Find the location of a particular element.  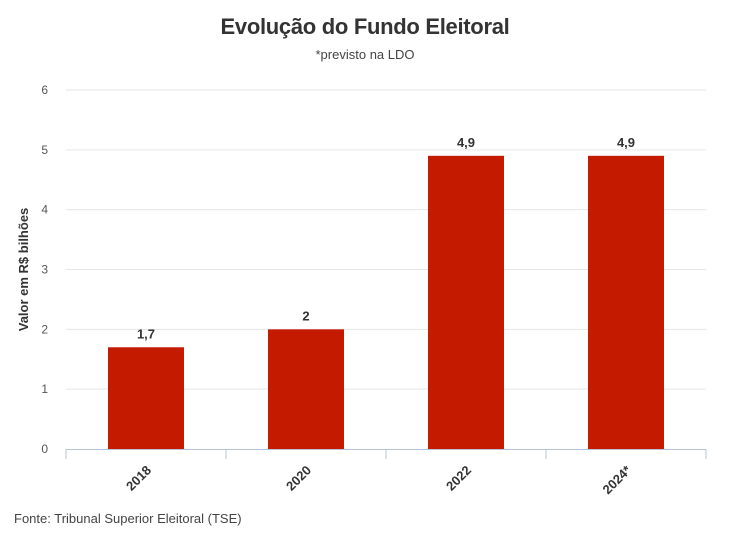

data-label: 1,7 is located at coordinates (146, 333).